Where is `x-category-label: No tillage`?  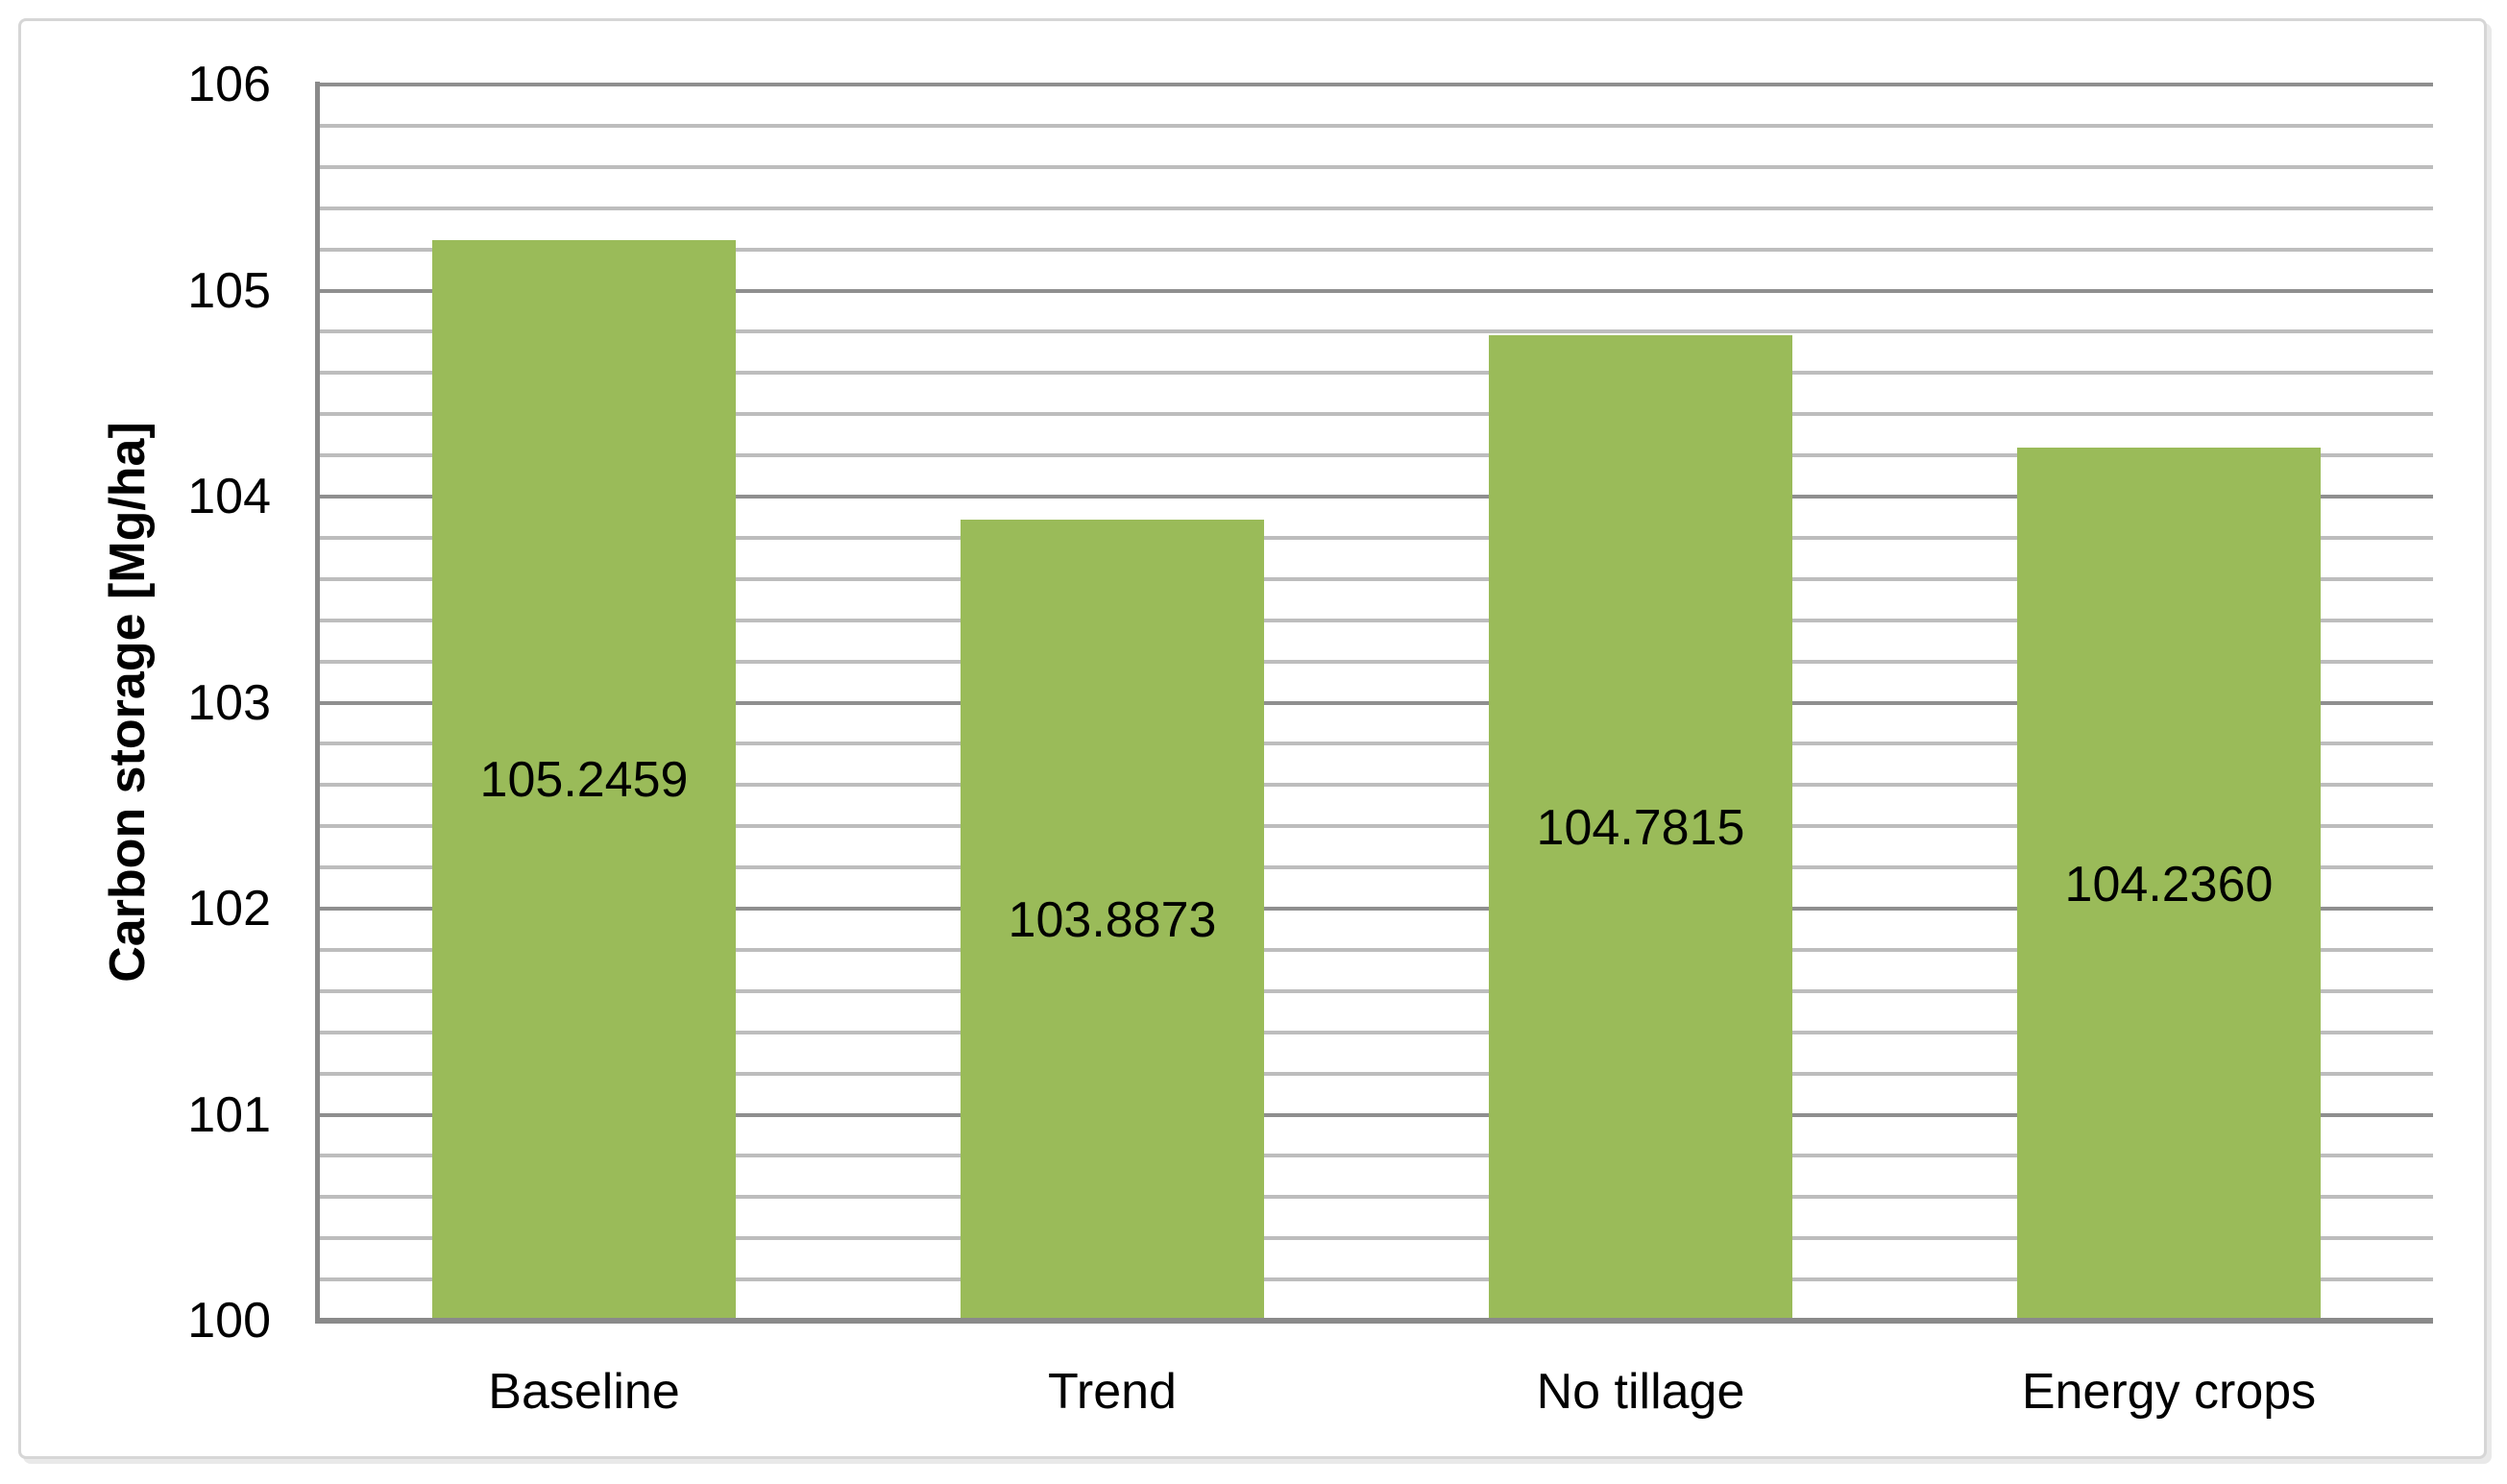 x-category-label: No tillage is located at coordinates (1641, 1392).